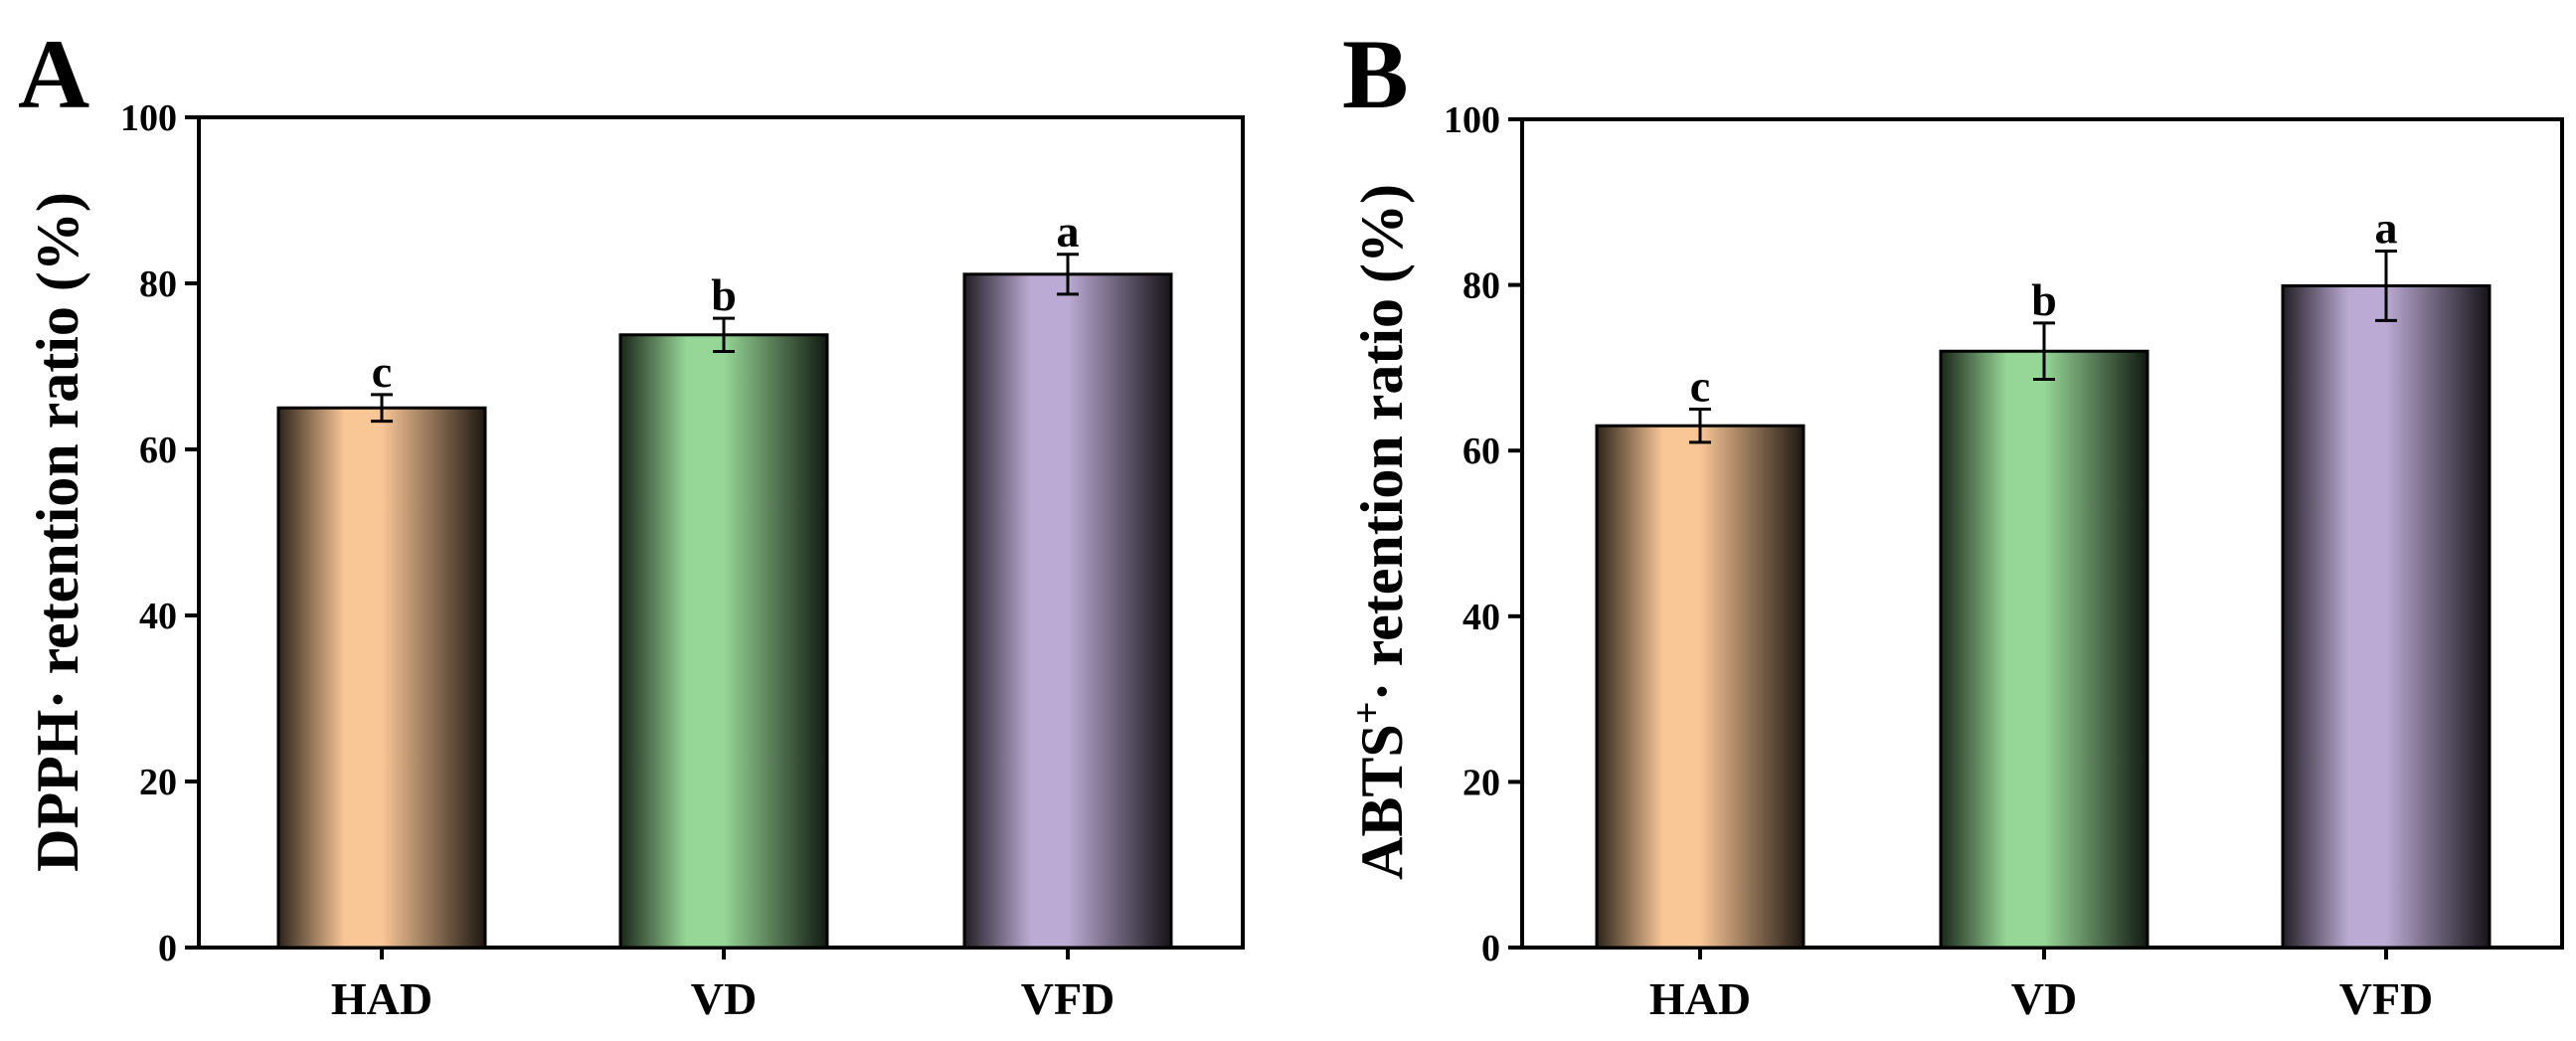 The width and height of the screenshot is (2576, 1041). What do you see at coordinates (53, 74) in the screenshot?
I see `panel-label-a: A` at bounding box center [53, 74].